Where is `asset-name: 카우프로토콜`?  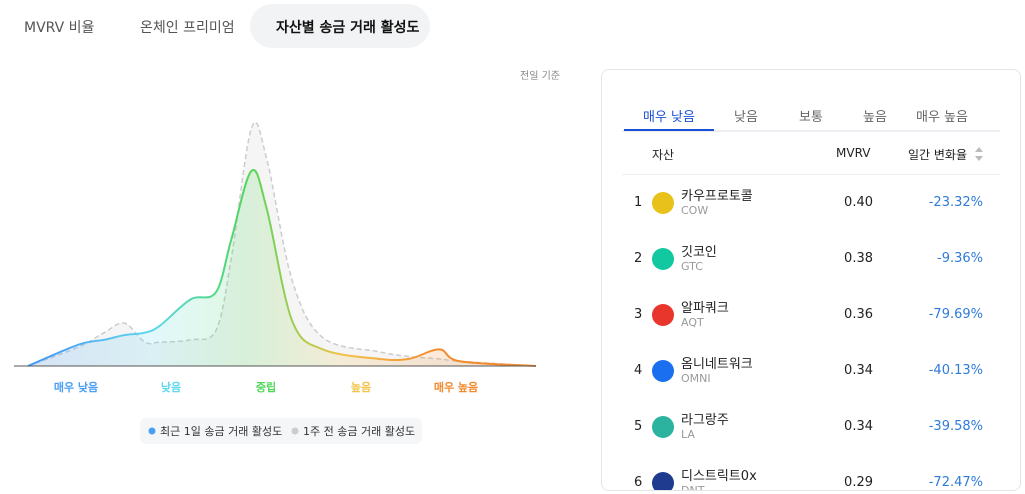 asset-name: 카우프로토콜 is located at coordinates (717, 196).